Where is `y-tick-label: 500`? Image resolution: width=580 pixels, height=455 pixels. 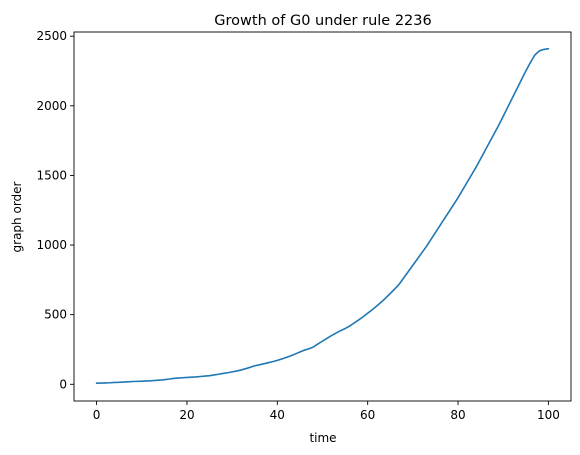 y-tick-label: 500 is located at coordinates (55, 315).